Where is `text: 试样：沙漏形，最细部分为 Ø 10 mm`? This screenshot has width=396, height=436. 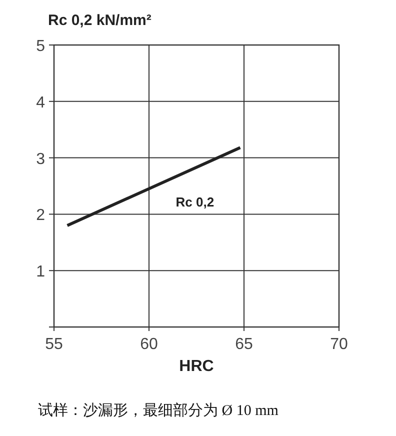
text: 试样：沙漏形，最细部分为 Ø 10 mm is located at coordinates (158, 410).